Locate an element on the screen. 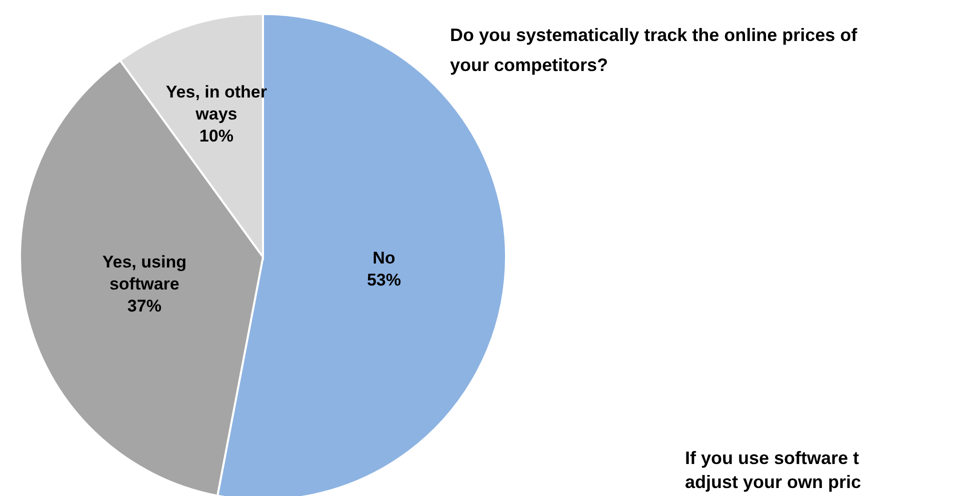  text: Do you systematically track the online prices of your competitors? is located at coordinates (654, 50).